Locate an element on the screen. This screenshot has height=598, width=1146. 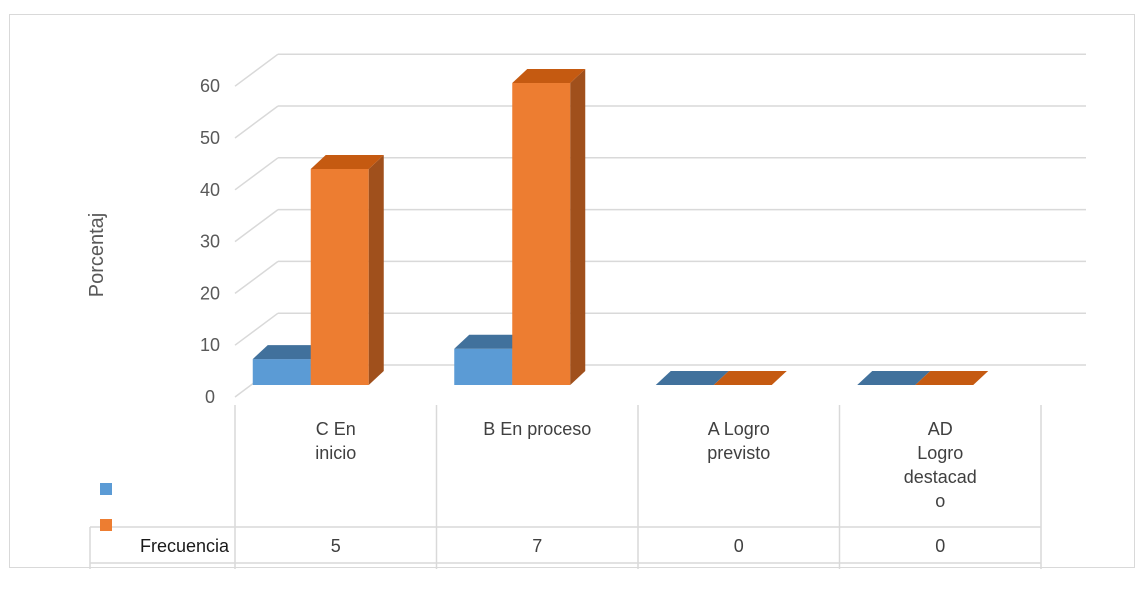
y-axis-label: Porcentaj is located at coordinates (97, 255).